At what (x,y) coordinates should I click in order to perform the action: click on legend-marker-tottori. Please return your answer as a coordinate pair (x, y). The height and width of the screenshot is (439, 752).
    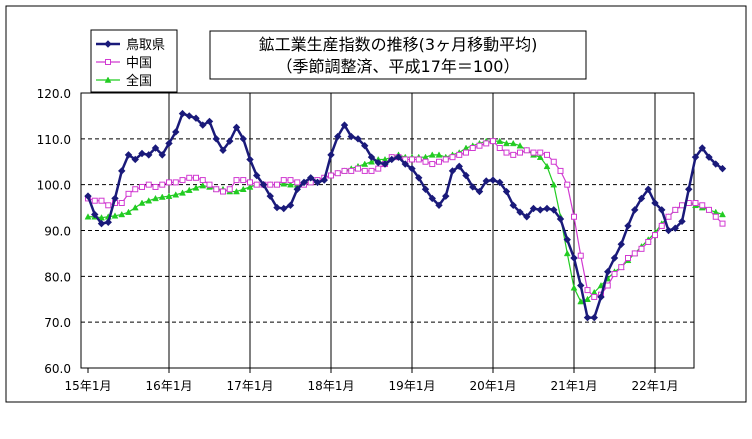
    Looking at the image, I should click on (108, 44).